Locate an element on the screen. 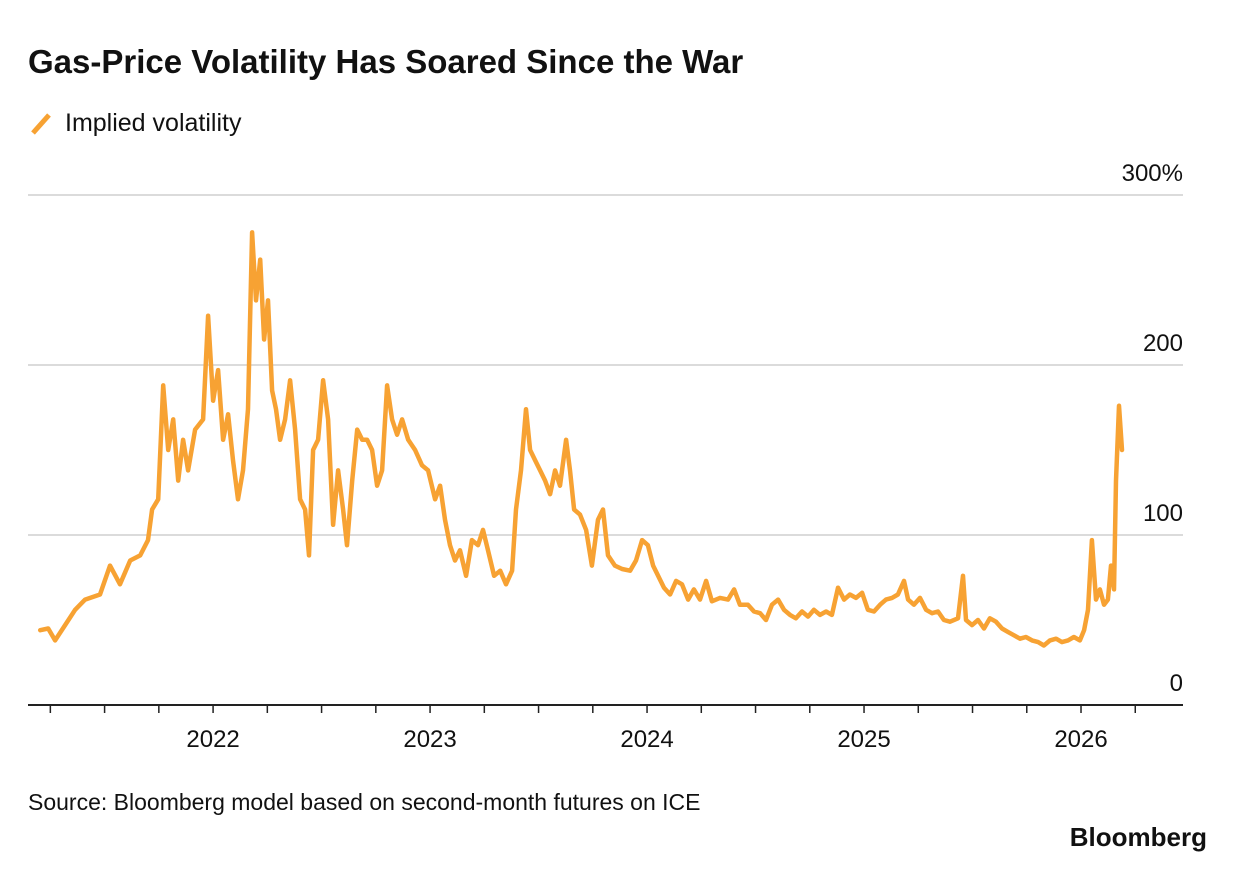 The height and width of the screenshot is (885, 1237). x-tick-label: 2023 is located at coordinates (429, 739).